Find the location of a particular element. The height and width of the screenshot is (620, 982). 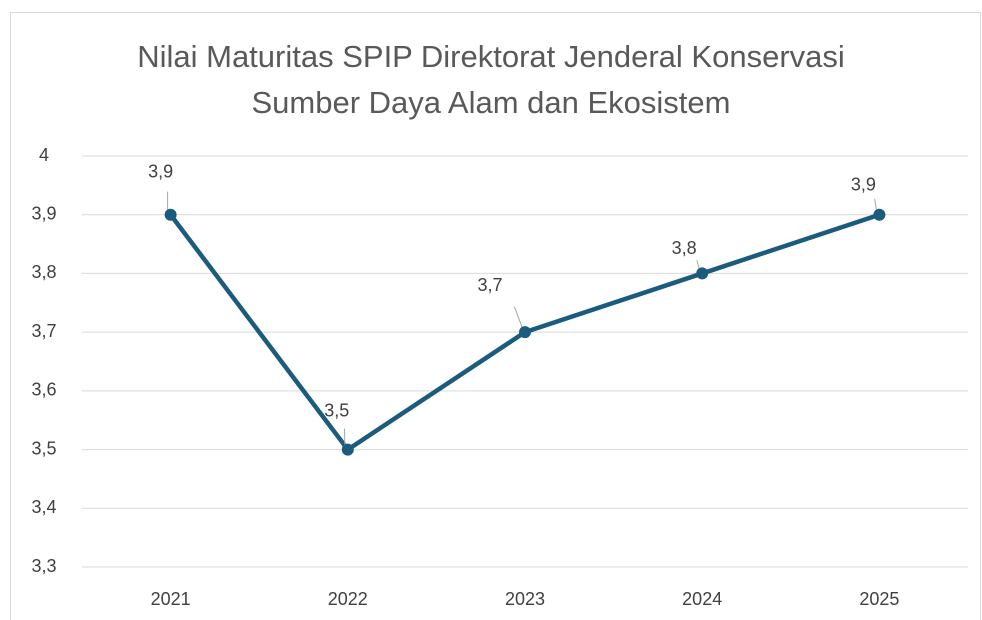

x-tick-label: 2024 is located at coordinates (702, 599).